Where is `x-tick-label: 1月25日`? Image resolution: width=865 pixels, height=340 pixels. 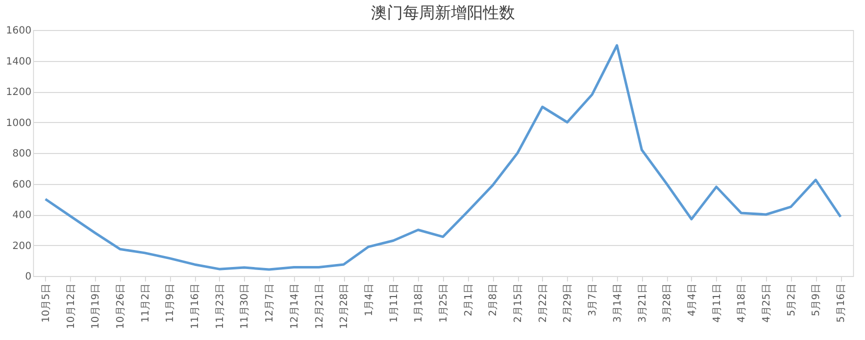
x-tick-label: 1月25日 is located at coordinates (444, 303).